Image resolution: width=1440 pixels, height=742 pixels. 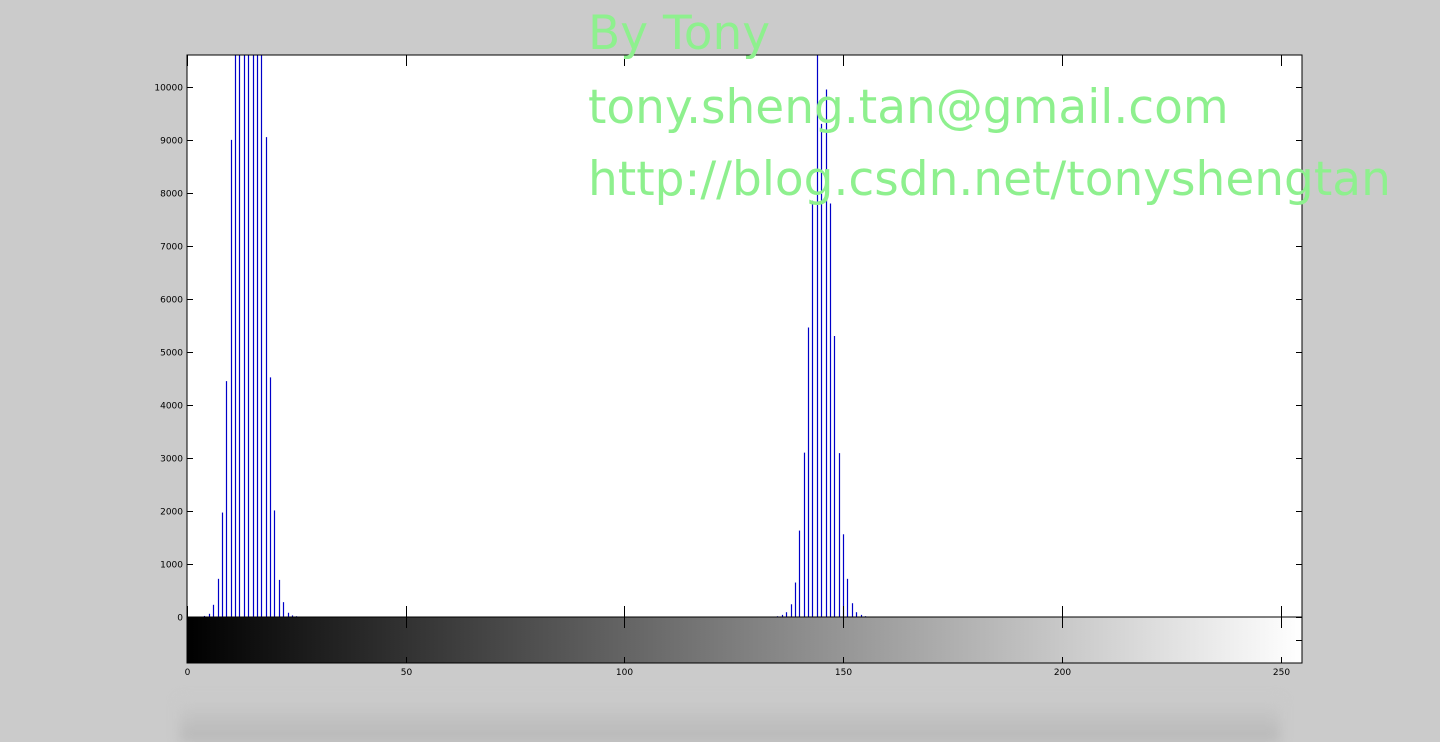 What do you see at coordinates (171, 142) in the screenshot?
I see `y-tick-label: 9000` at bounding box center [171, 142].